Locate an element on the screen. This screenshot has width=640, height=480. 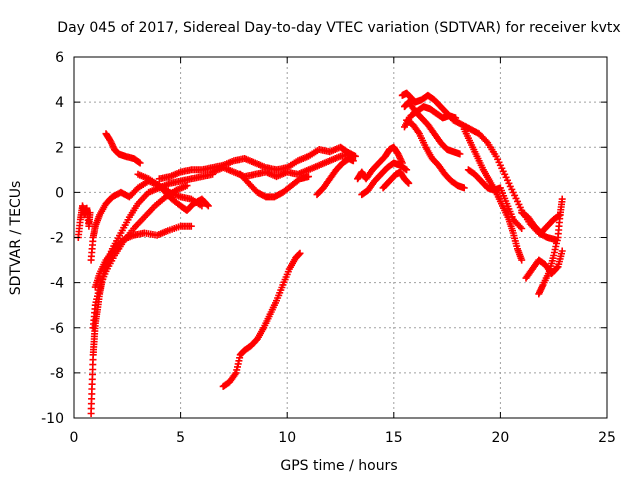
y-tick-label: 2 is located at coordinates (59, 148).